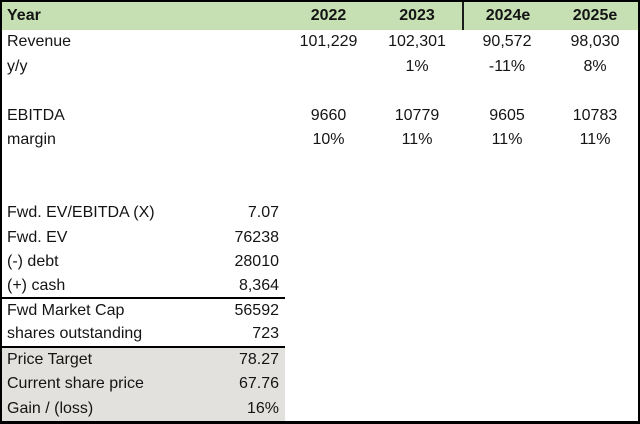 The height and width of the screenshot is (424, 640). What do you see at coordinates (143, 286) in the screenshot?
I see `cell-label: (+) cash 8,364` at bounding box center [143, 286].